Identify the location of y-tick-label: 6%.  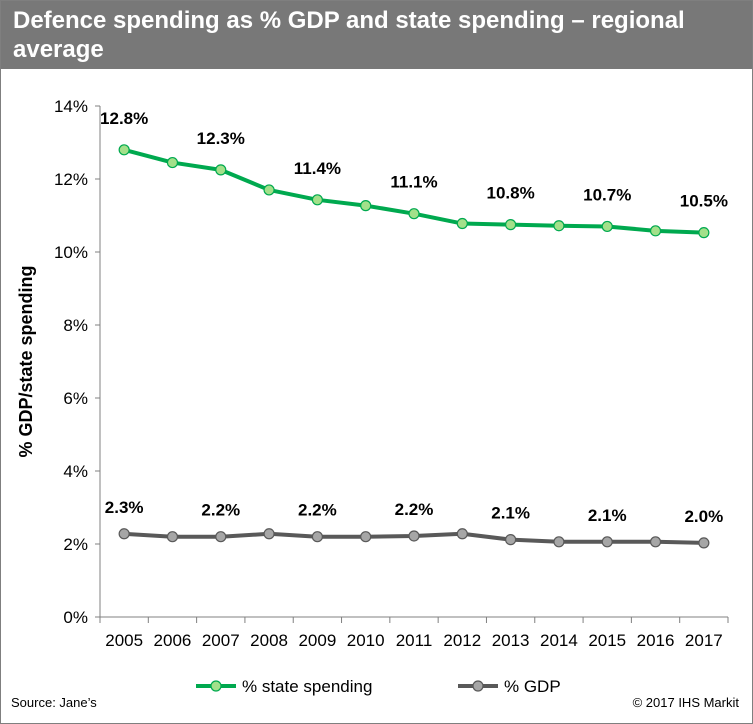
(75, 398).